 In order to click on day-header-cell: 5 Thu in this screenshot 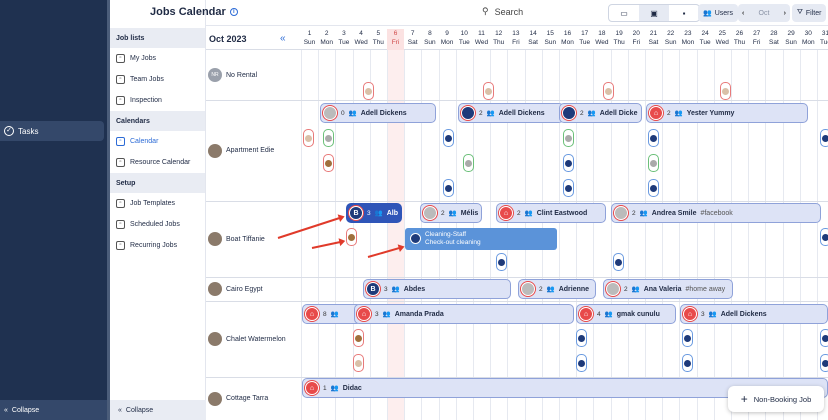, I will do `click(378, 38)`.